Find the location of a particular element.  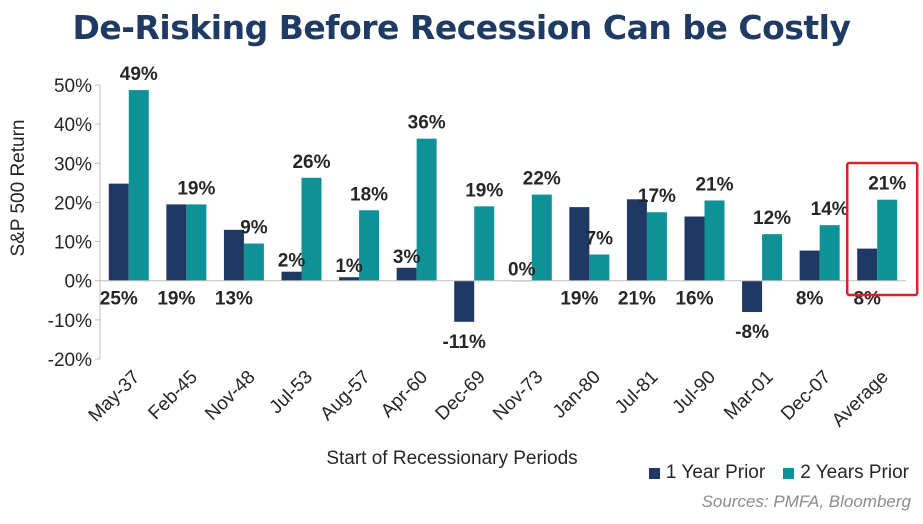

x-tick-label-jul-53: Jul-53 is located at coordinates (291, 392).